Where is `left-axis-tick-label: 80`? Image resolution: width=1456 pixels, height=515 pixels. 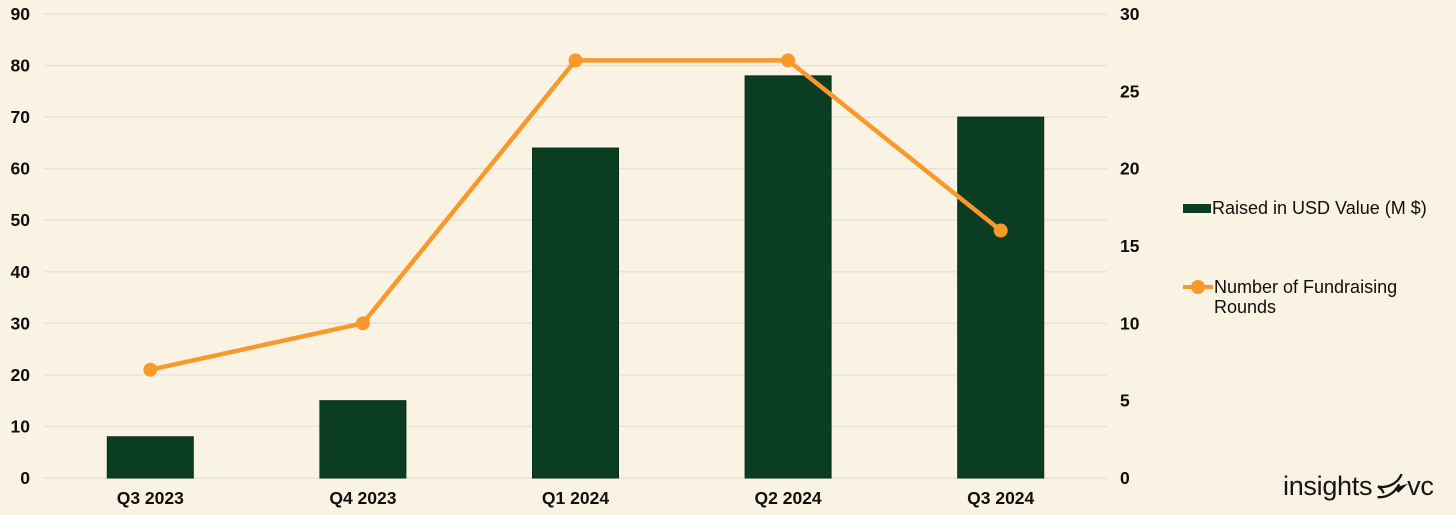 left-axis-tick-label: 80 is located at coordinates (21, 66).